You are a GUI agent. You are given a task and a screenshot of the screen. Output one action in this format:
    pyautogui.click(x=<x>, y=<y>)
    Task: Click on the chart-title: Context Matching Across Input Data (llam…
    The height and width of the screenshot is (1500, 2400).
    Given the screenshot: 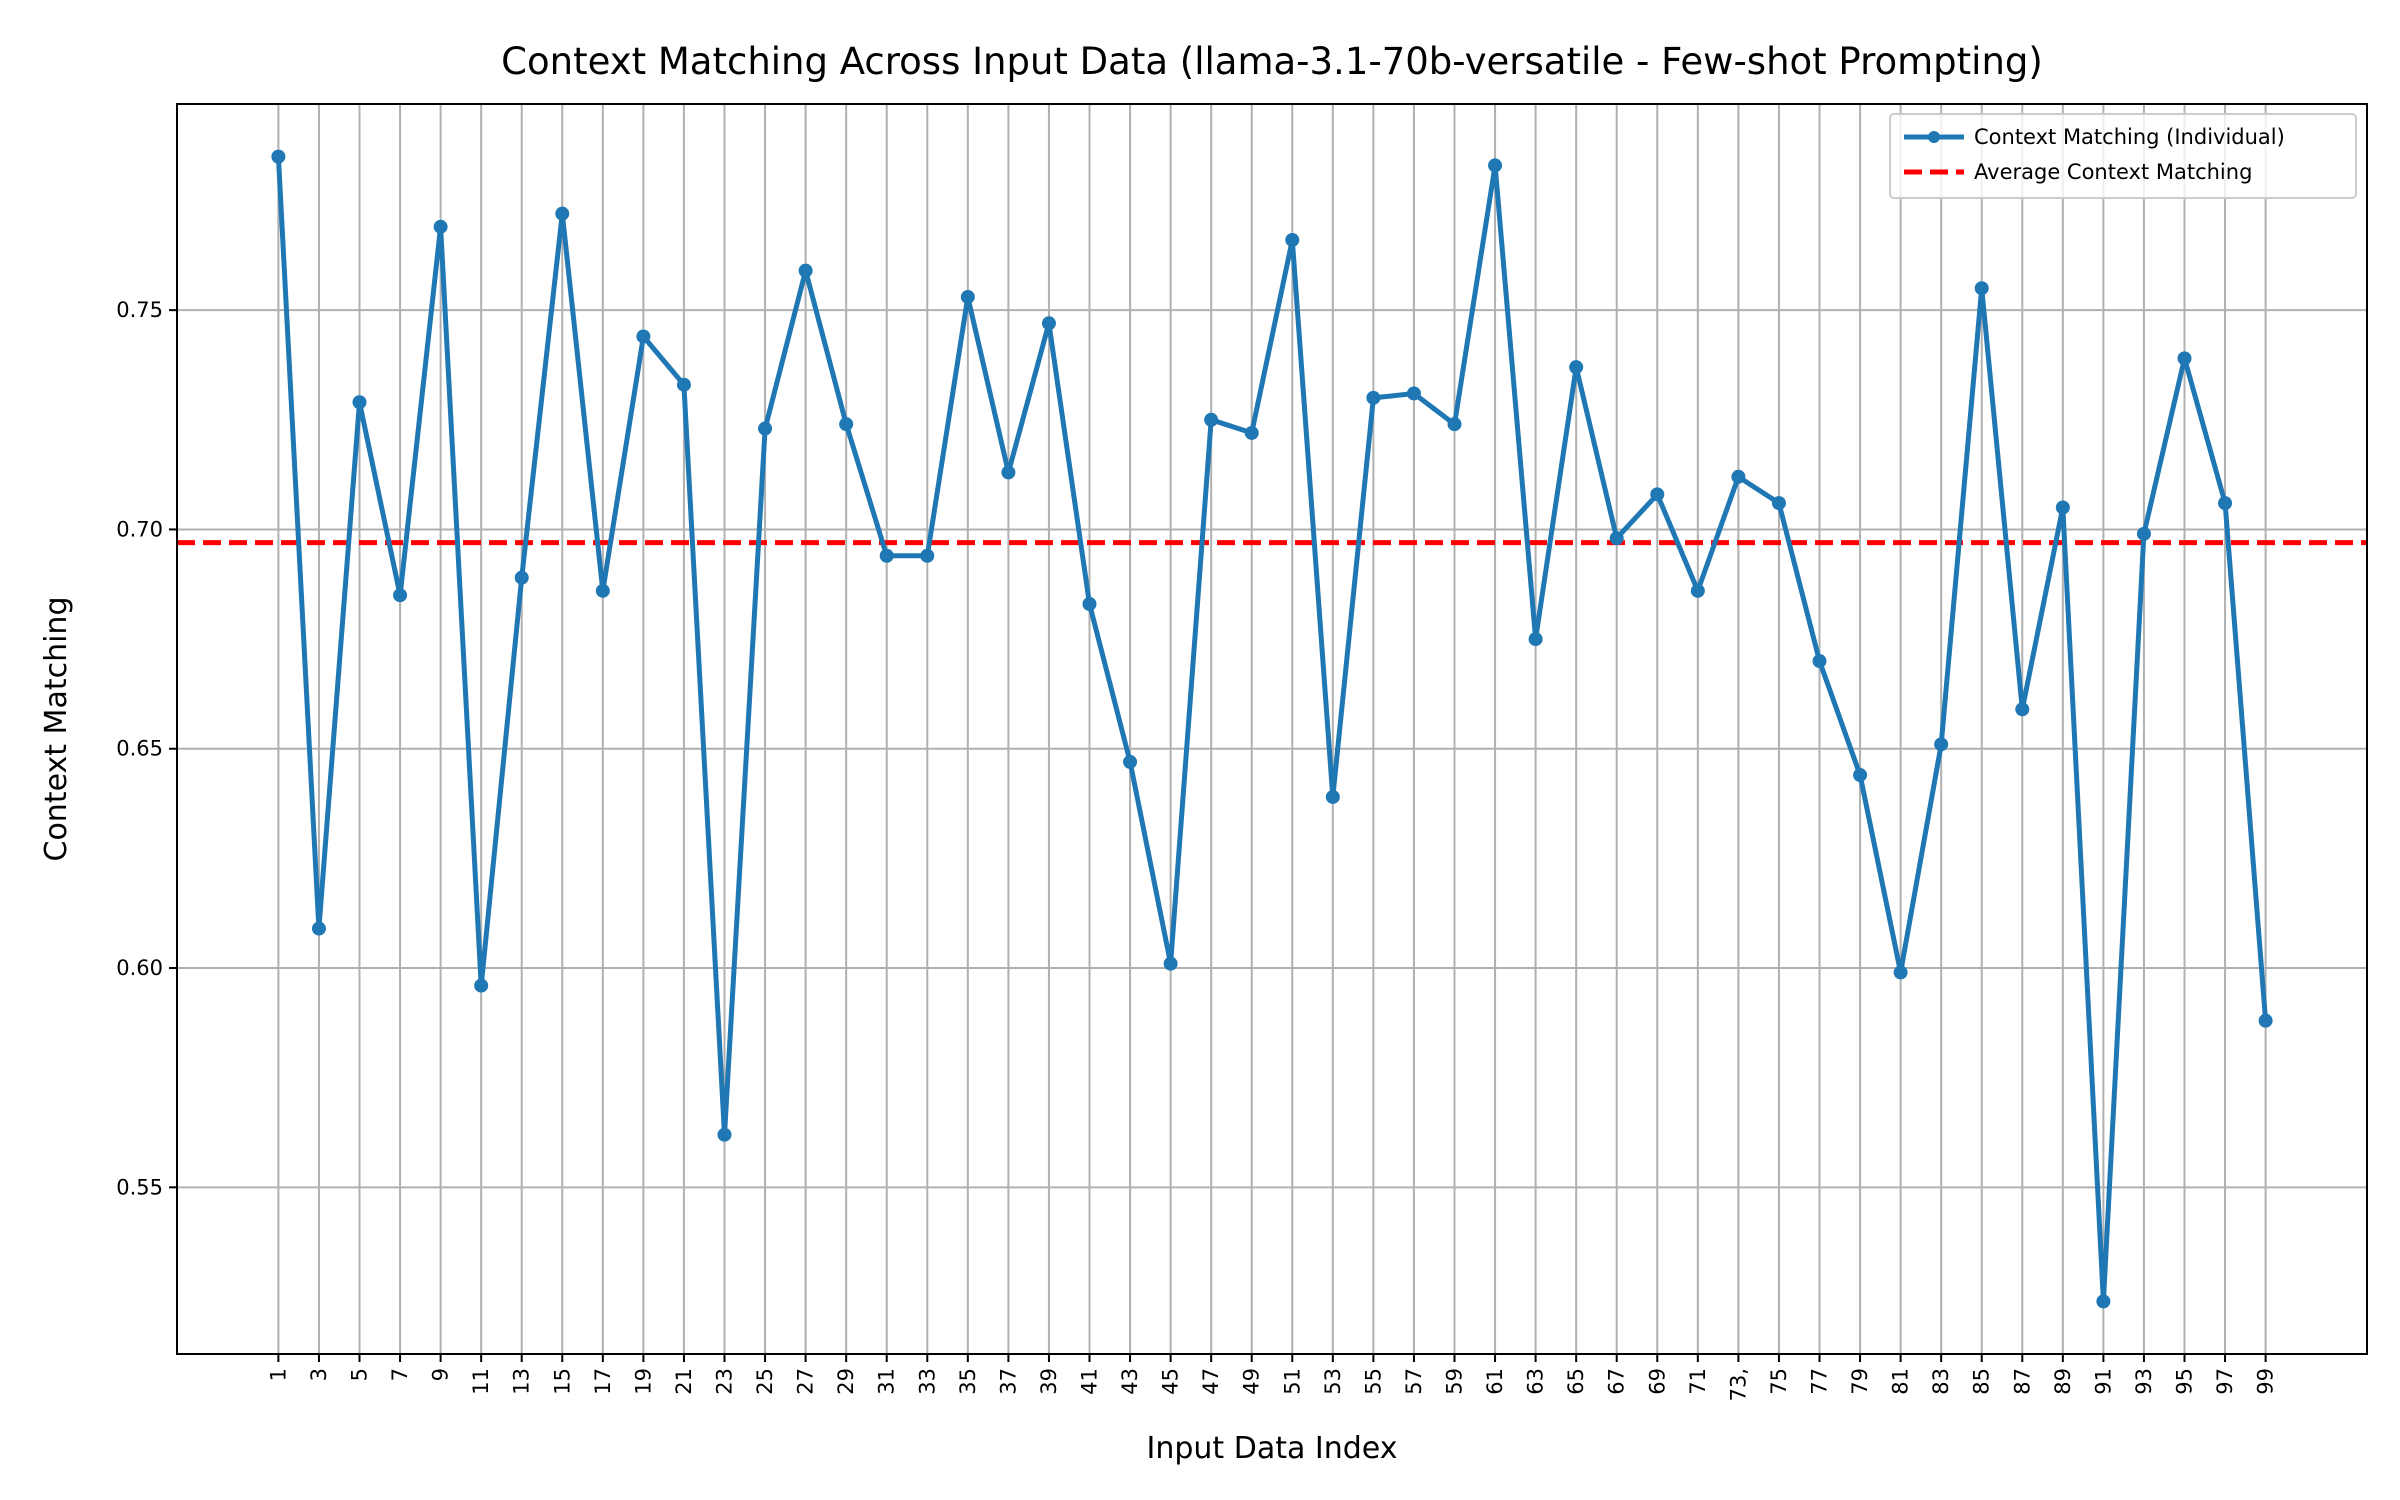 What is the action you would take?
    pyautogui.click(x=1272, y=61)
    